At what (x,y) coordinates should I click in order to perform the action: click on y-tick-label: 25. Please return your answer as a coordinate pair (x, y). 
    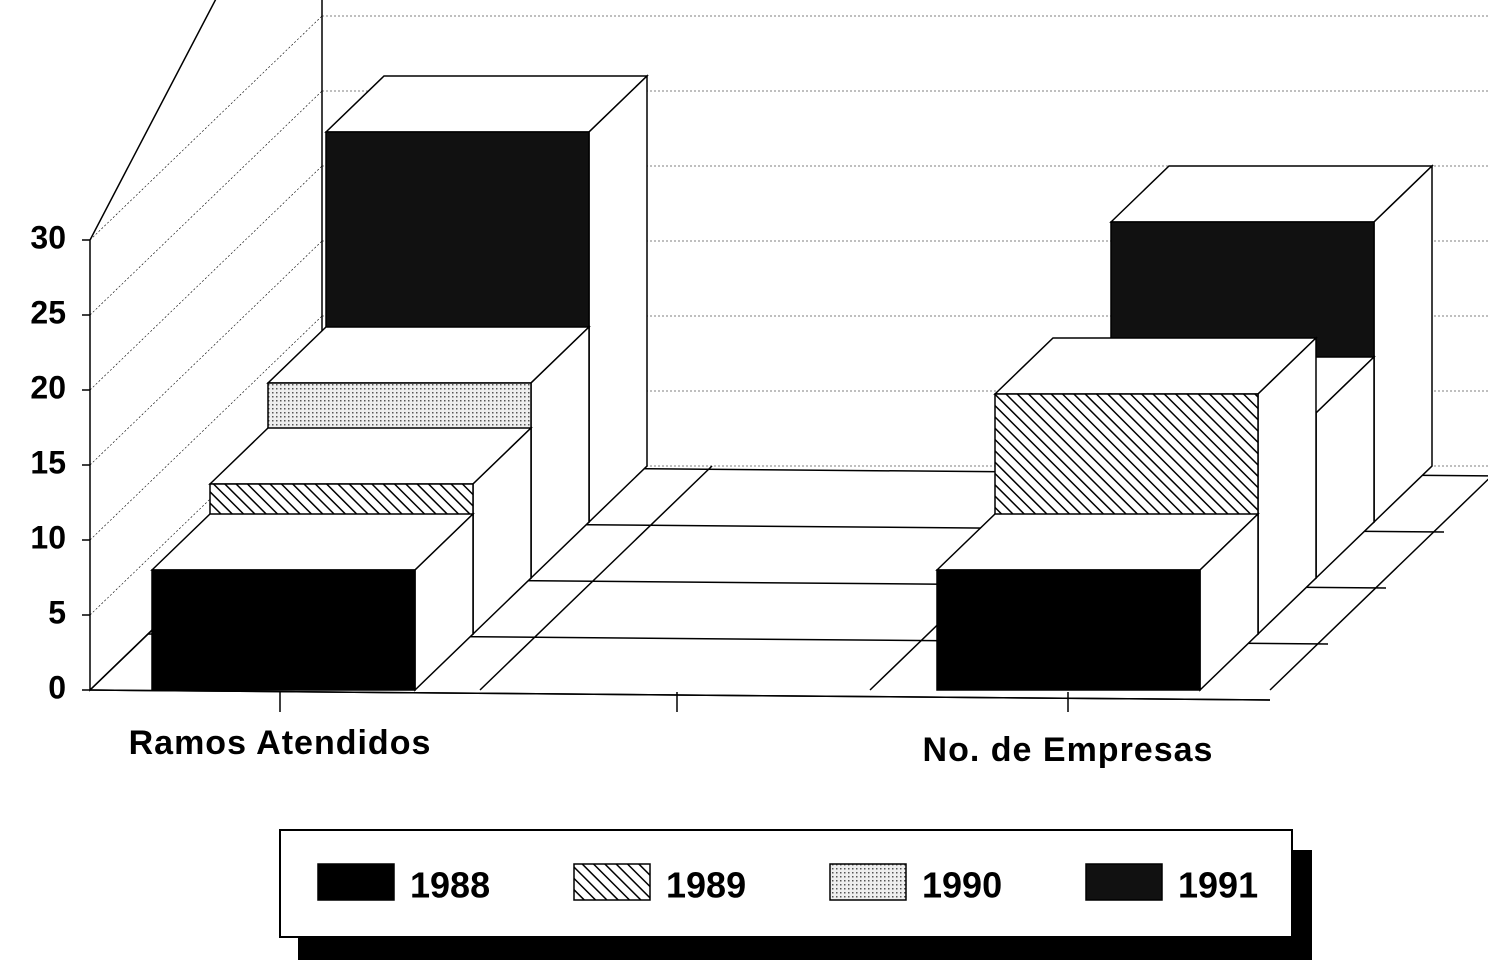
    Looking at the image, I should click on (48, 312).